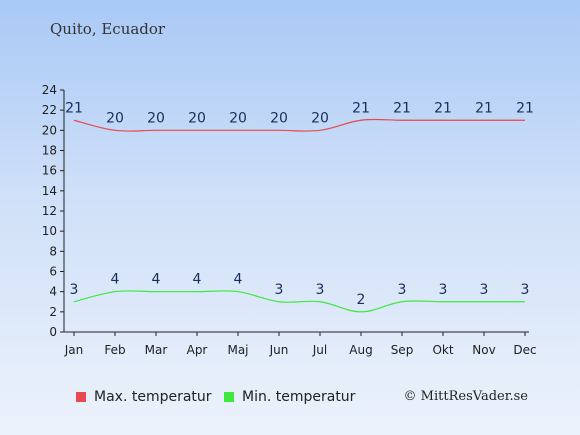 This screenshot has width=580, height=435. Describe the element at coordinates (279, 350) in the screenshot. I see `x-tick-label: Jun` at that location.